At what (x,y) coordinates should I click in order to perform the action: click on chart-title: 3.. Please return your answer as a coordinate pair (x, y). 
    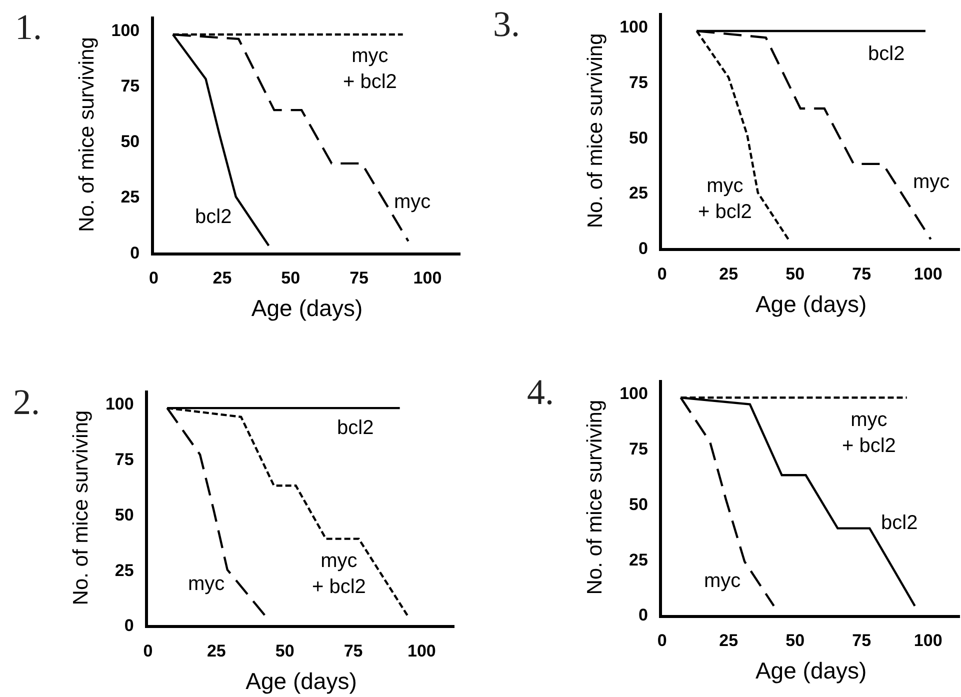
    Looking at the image, I should click on (506, 24).